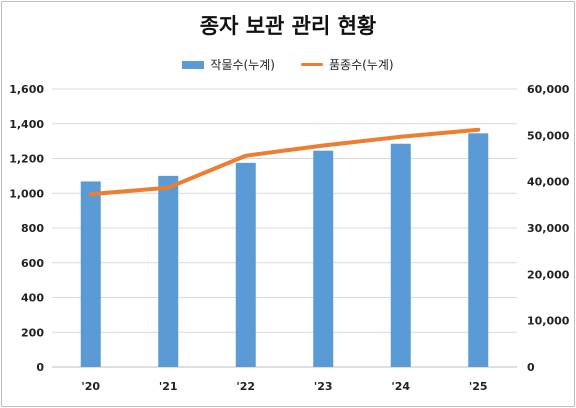  What do you see at coordinates (284, 162) in the screenshot?
I see `series-line` at bounding box center [284, 162].